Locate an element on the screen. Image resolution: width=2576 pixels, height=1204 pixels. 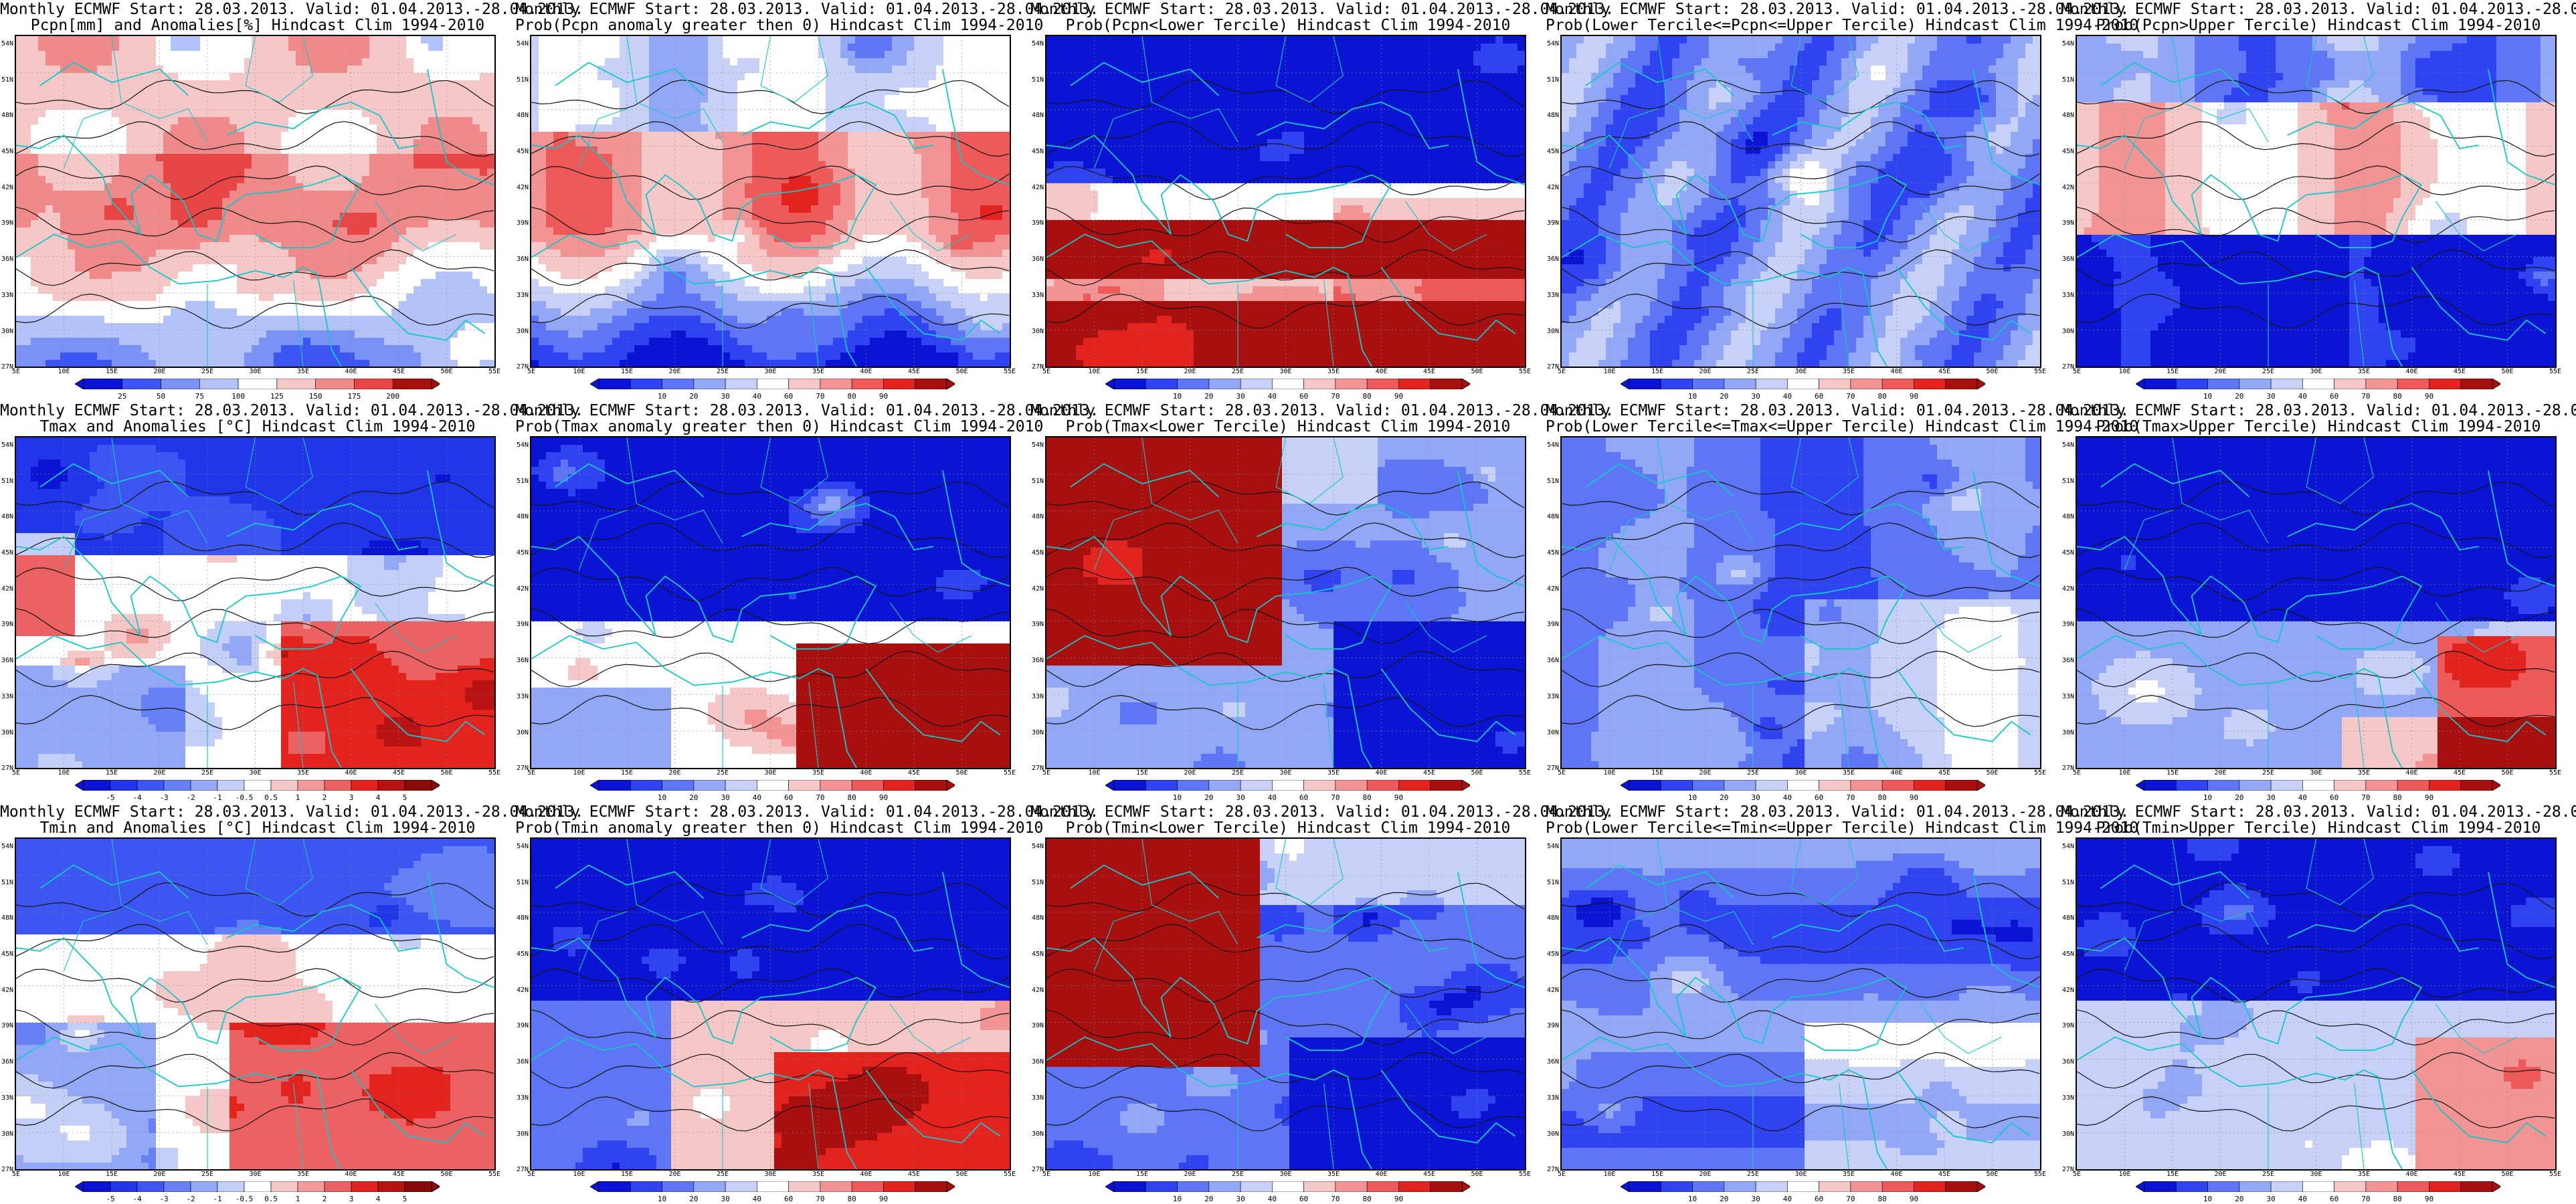
longitude-label: 45E is located at coordinates (1429, 773).